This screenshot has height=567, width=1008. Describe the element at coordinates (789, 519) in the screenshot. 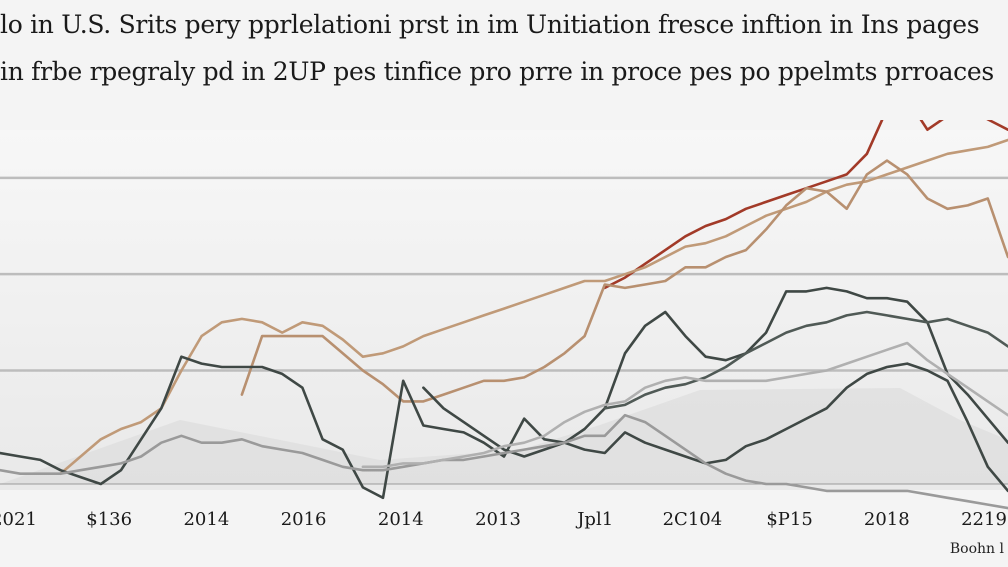

I see `x-tick-label-8: $P15` at that location.